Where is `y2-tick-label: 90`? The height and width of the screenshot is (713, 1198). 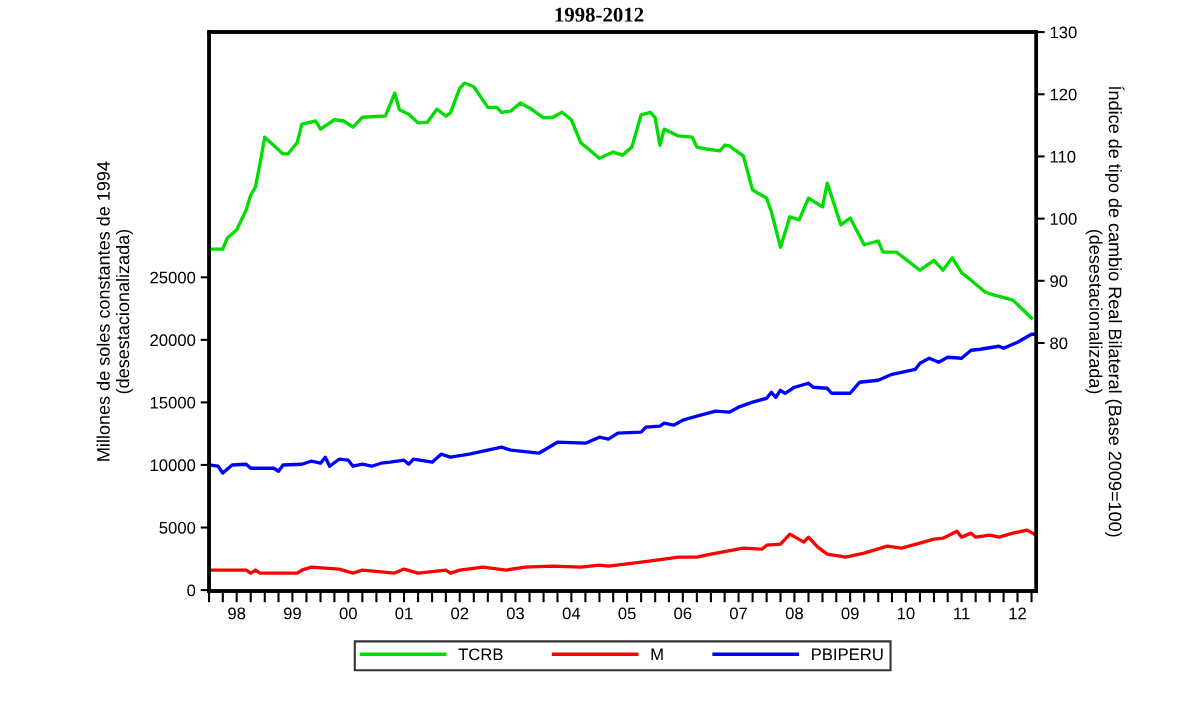 y2-tick-label: 90 is located at coordinates (1059, 281).